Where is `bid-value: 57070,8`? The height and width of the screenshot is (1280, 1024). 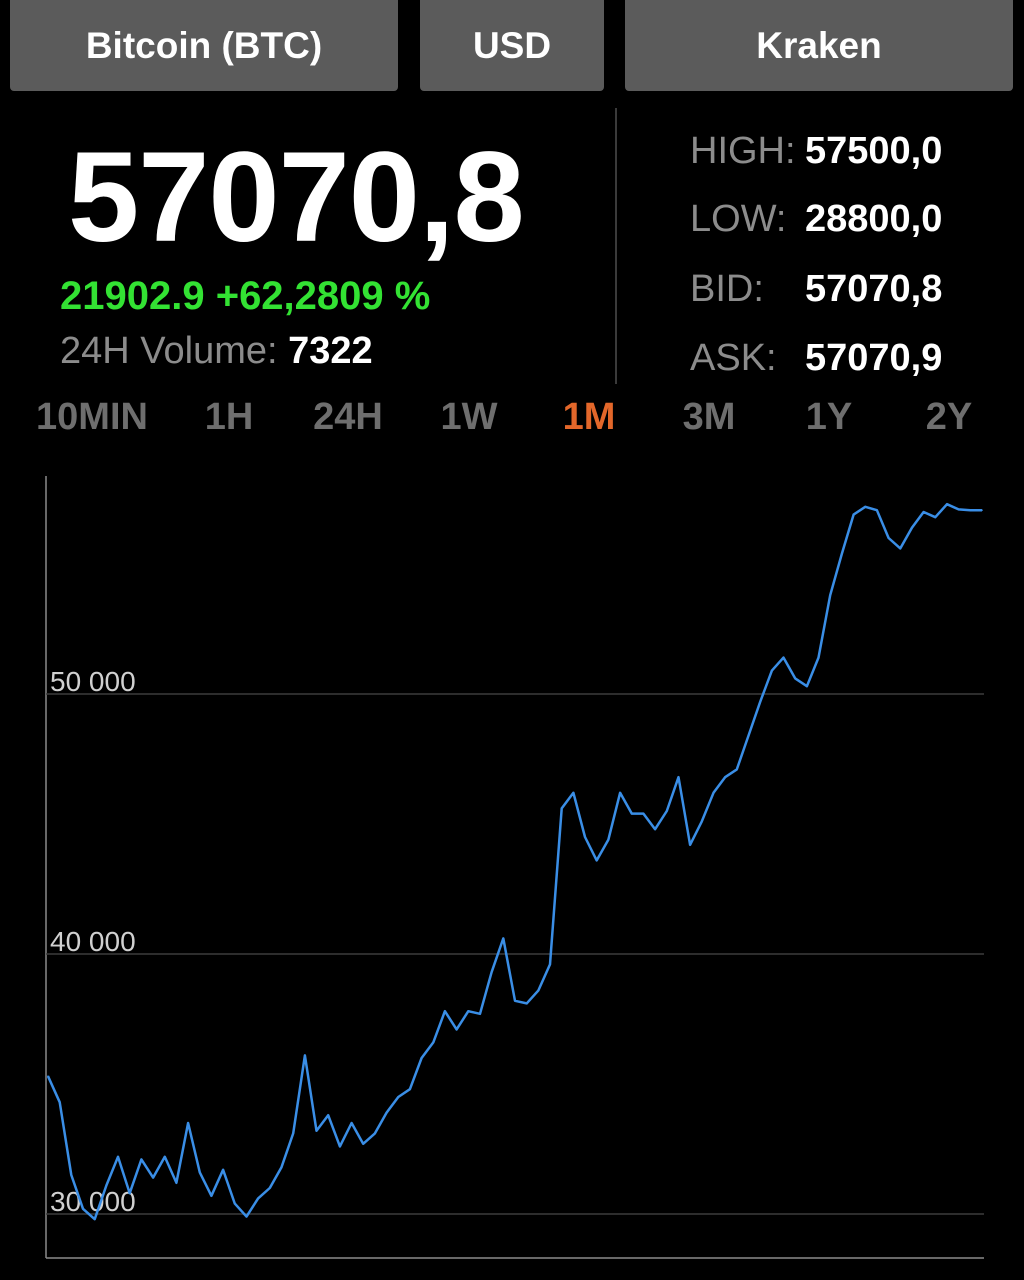 bid-value: 57070,8 is located at coordinates (874, 289).